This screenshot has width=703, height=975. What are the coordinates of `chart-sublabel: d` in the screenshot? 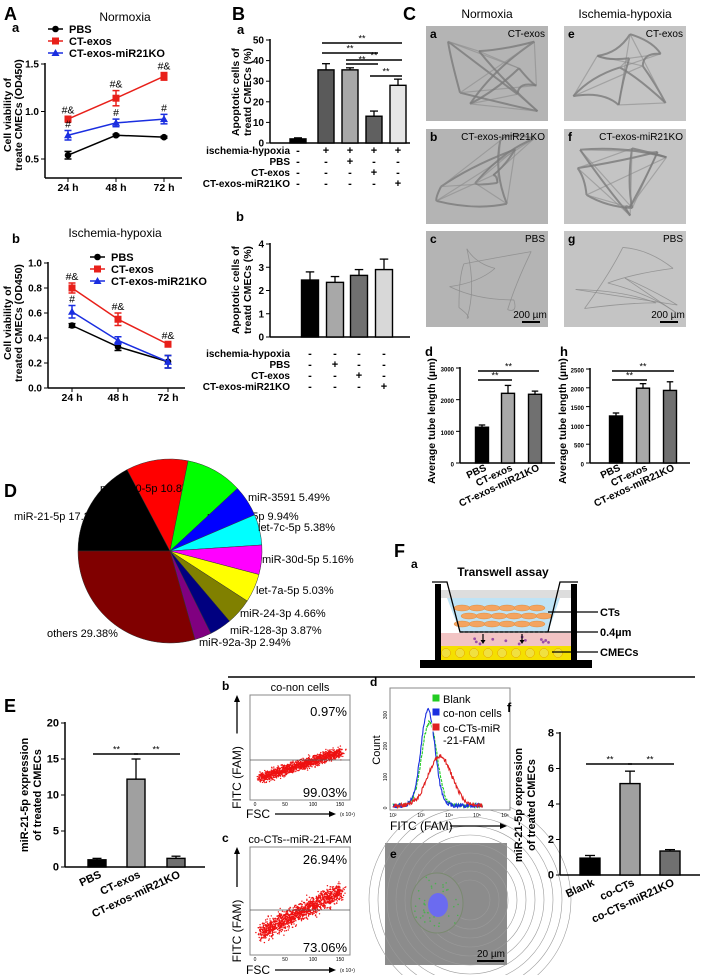 It's located at (429, 351).